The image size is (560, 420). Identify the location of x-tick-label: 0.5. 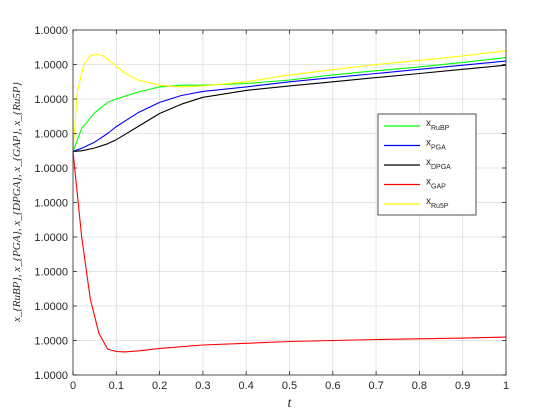
(289, 386).